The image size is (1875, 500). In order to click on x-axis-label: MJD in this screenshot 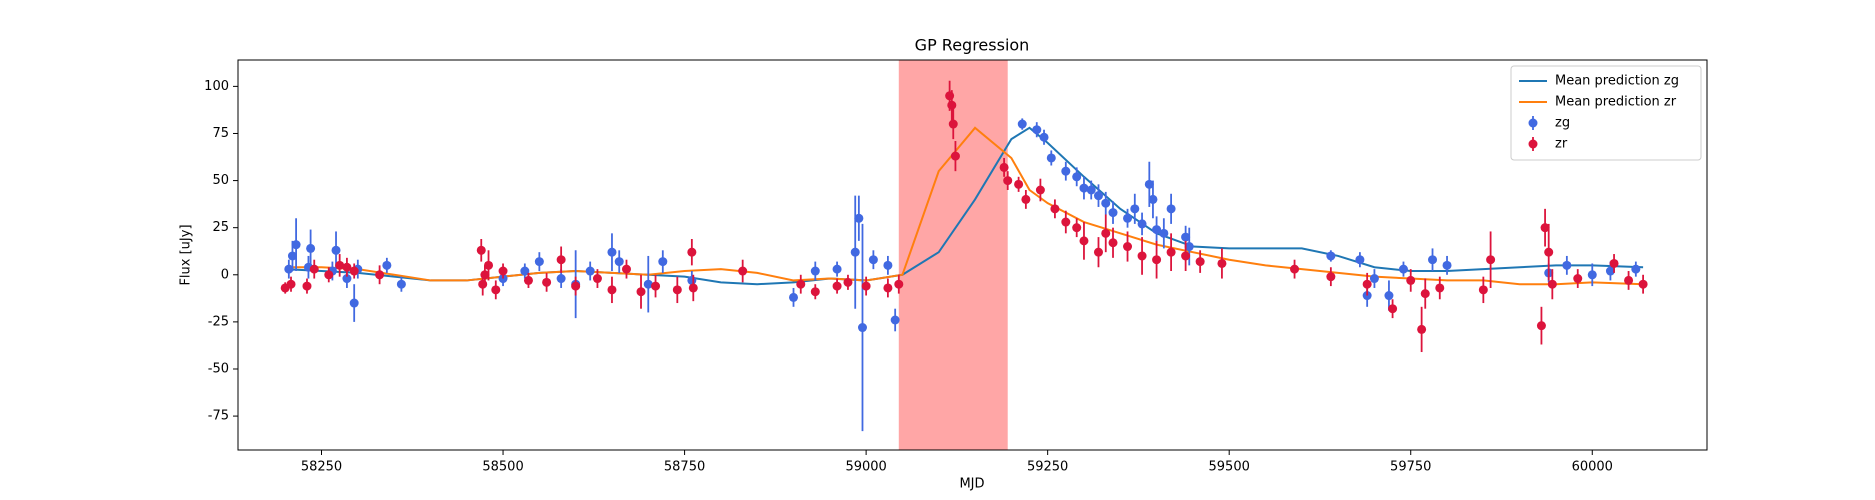, I will do `click(971, 484)`.